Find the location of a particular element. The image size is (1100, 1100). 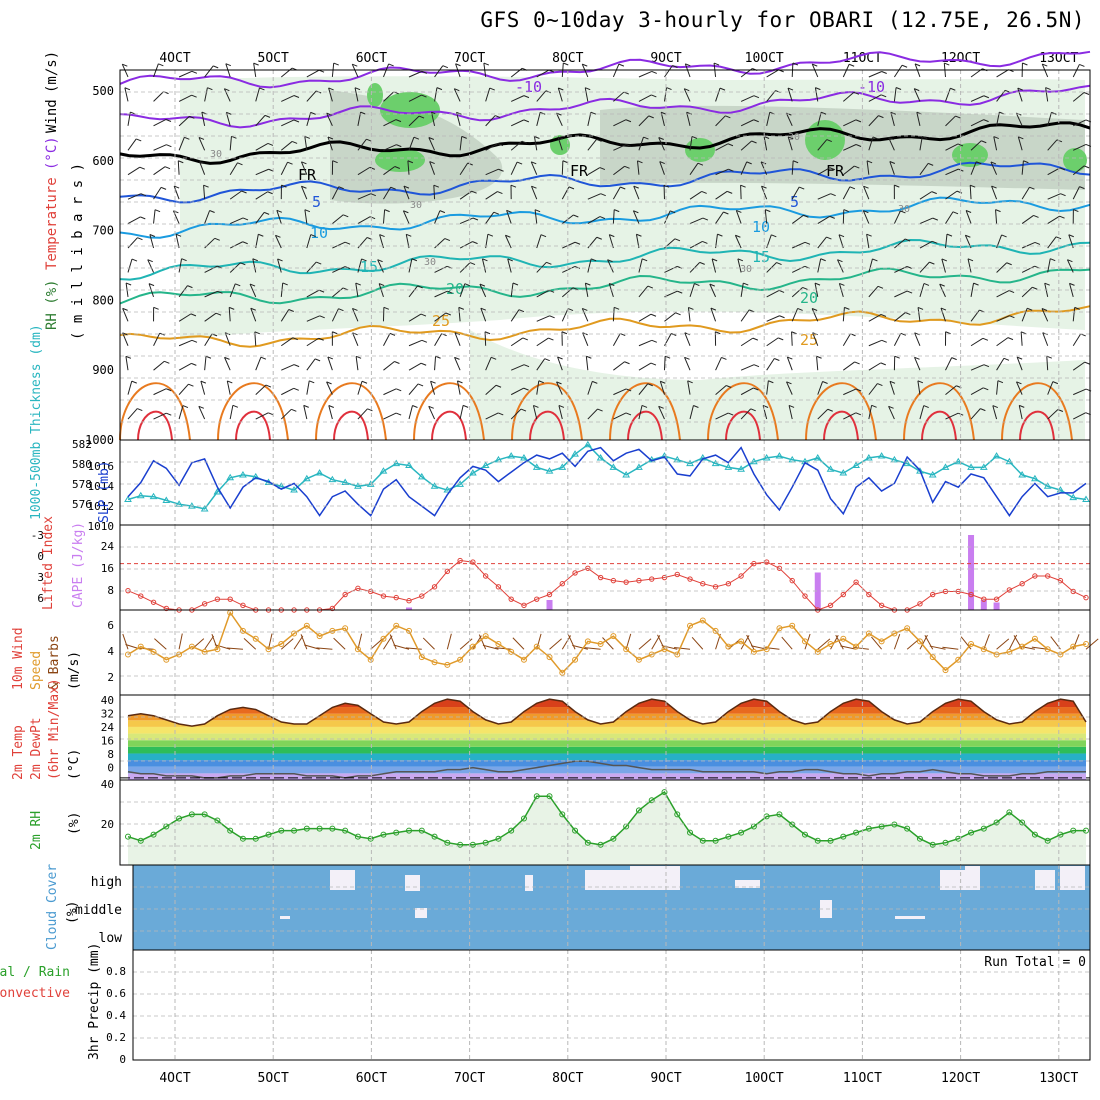

rh-shade-high is located at coordinates (1075, 160).